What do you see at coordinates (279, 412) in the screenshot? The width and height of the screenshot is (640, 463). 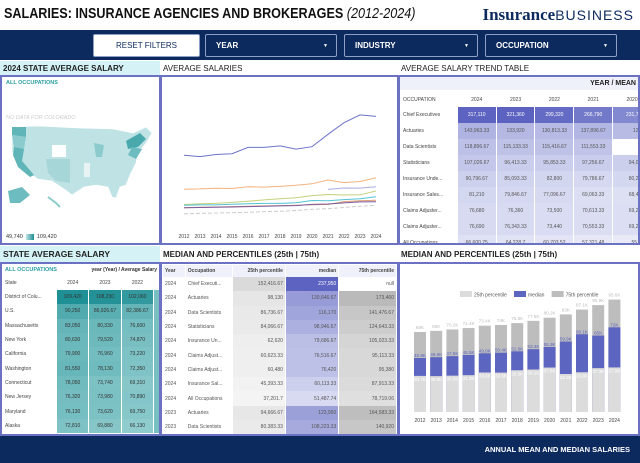 I see `table-row: 2023 Actuaries 94,666.67 123,950 164,583.33` at bounding box center [279, 412].